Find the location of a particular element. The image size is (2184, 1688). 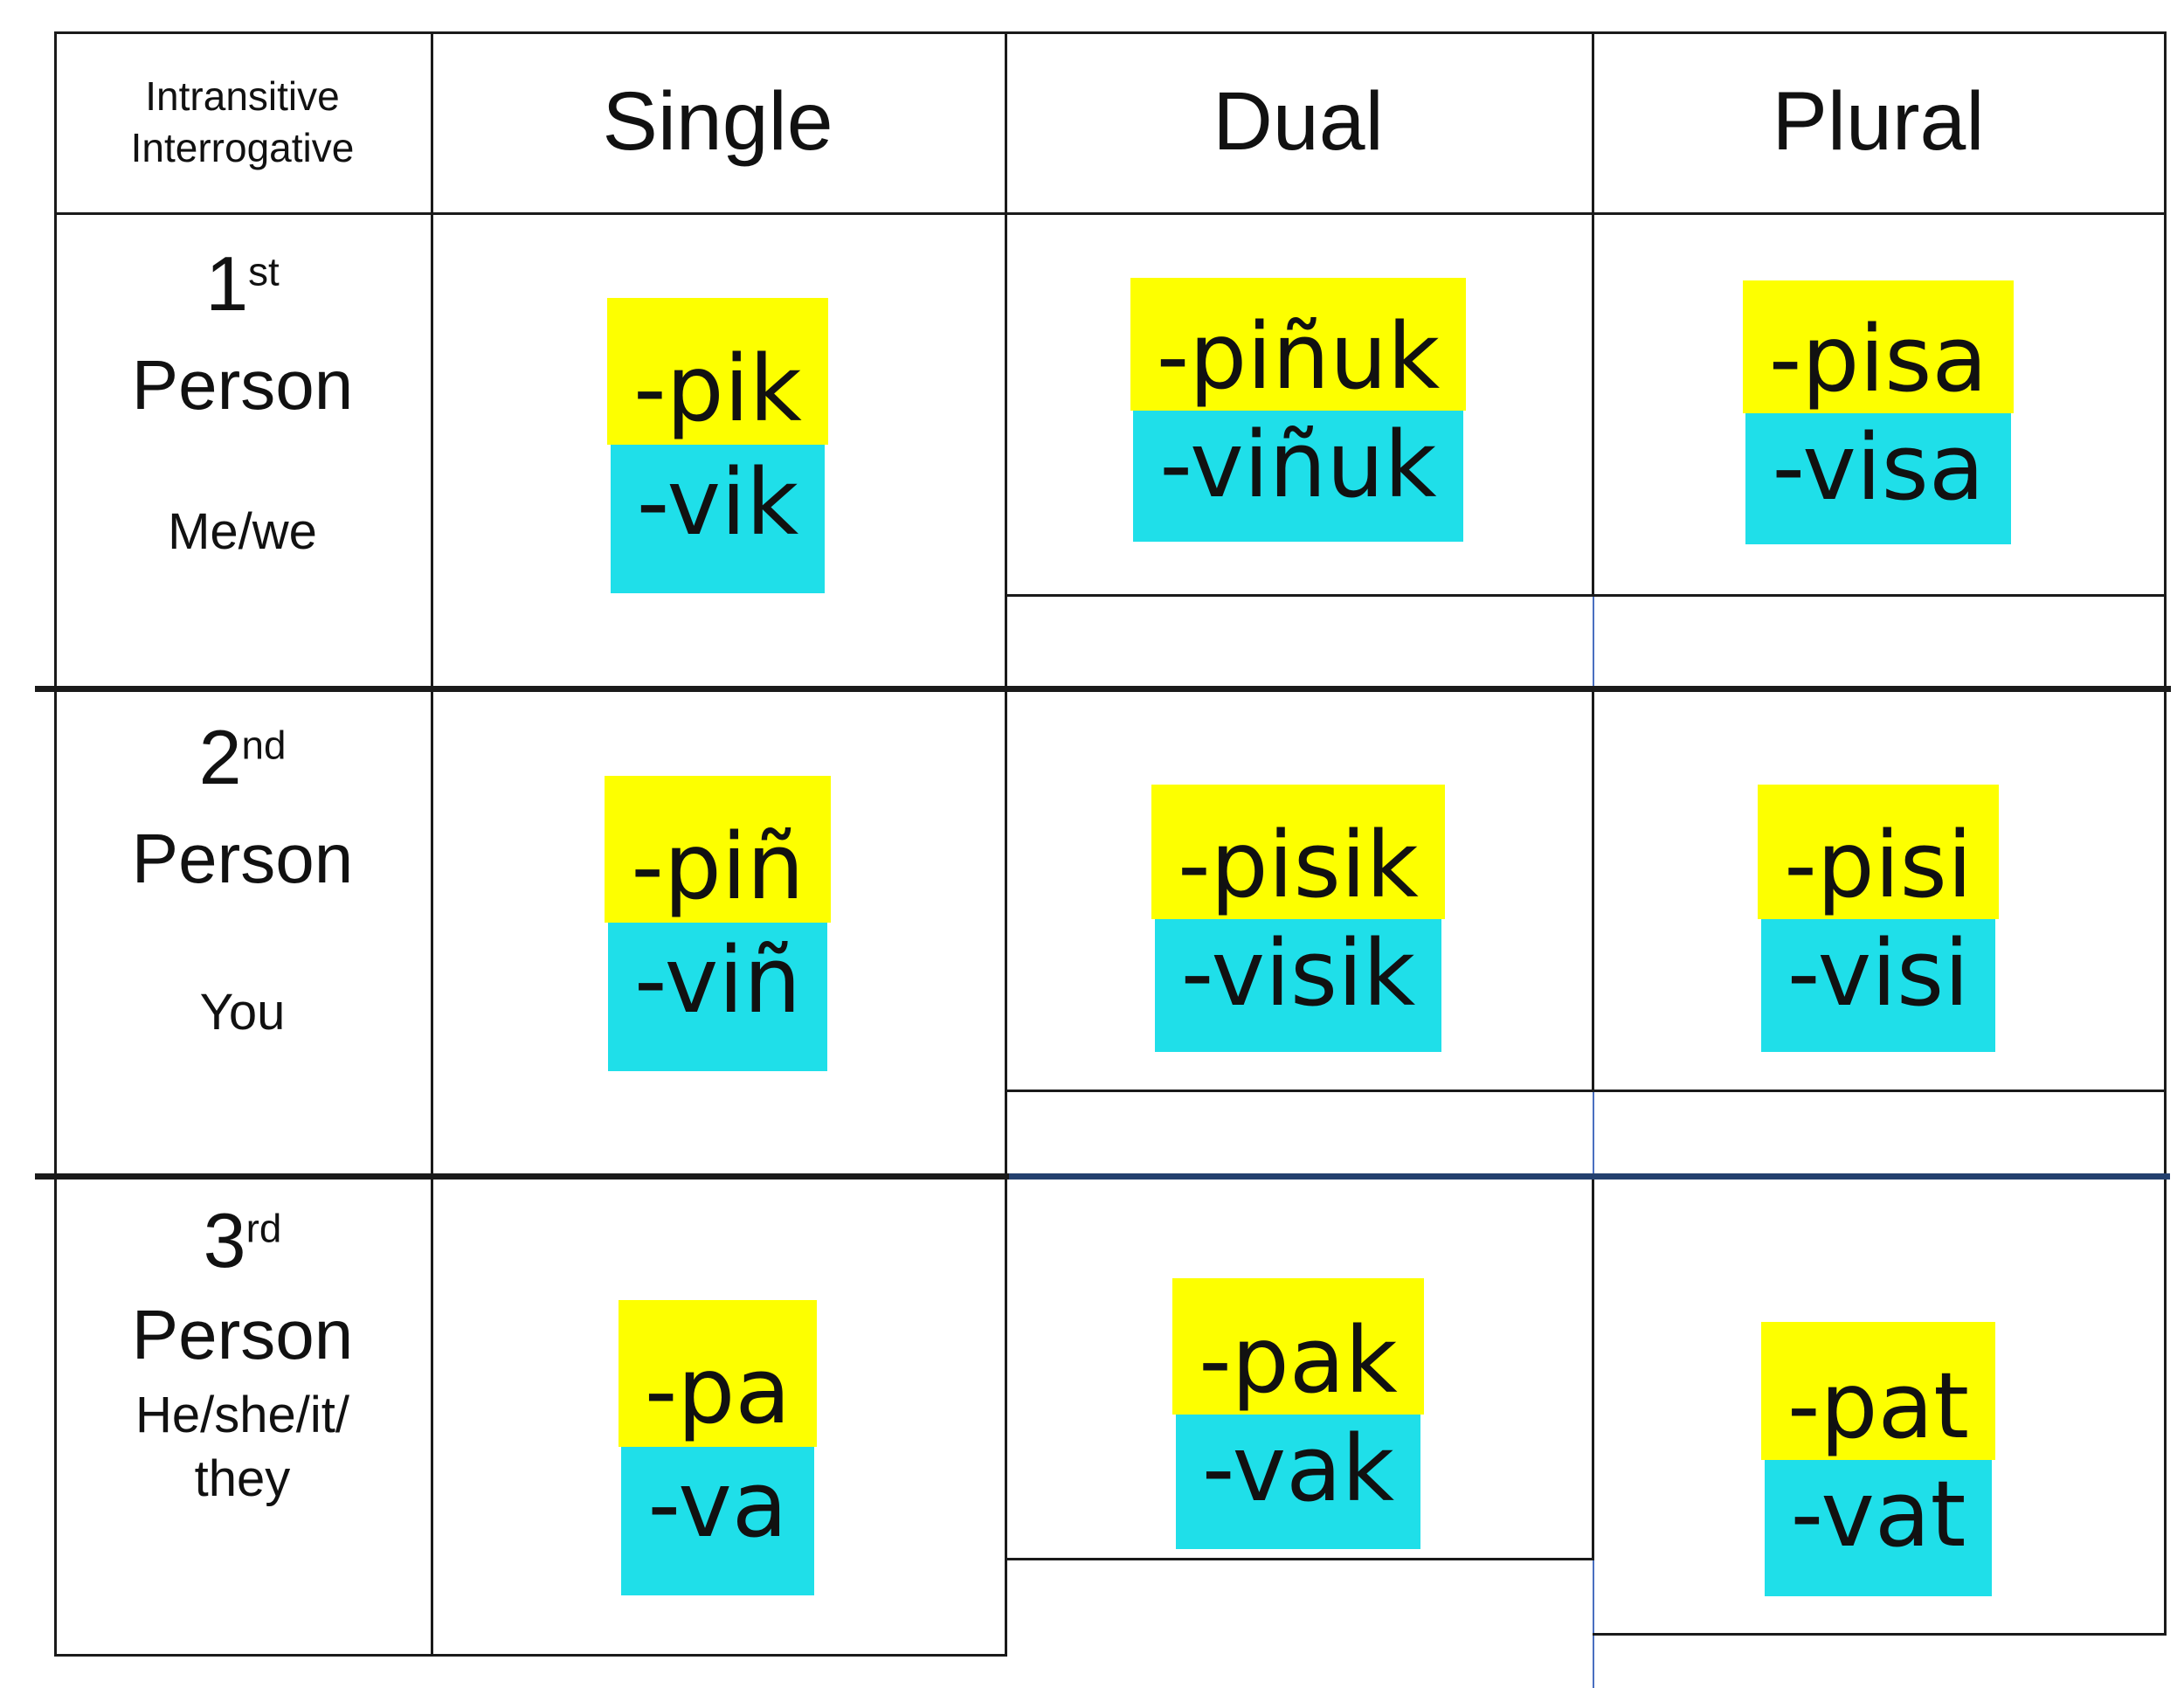

row-header-1st-person: 1st Person Me/we is located at coordinates (242, 449).